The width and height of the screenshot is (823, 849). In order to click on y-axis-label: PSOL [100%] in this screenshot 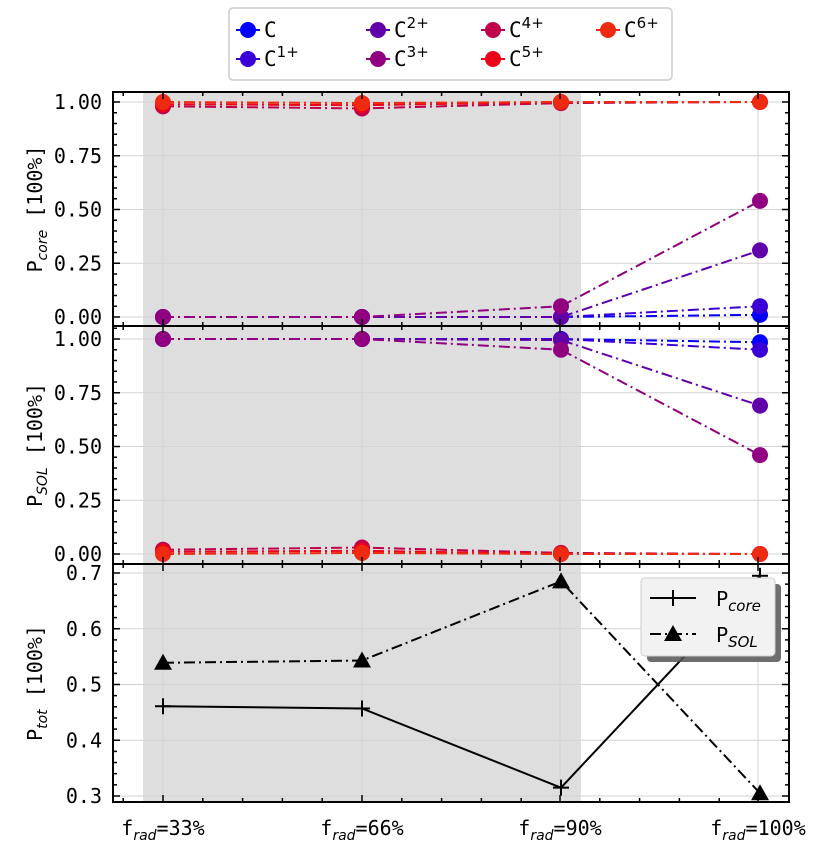, I will do `click(37, 445)`.